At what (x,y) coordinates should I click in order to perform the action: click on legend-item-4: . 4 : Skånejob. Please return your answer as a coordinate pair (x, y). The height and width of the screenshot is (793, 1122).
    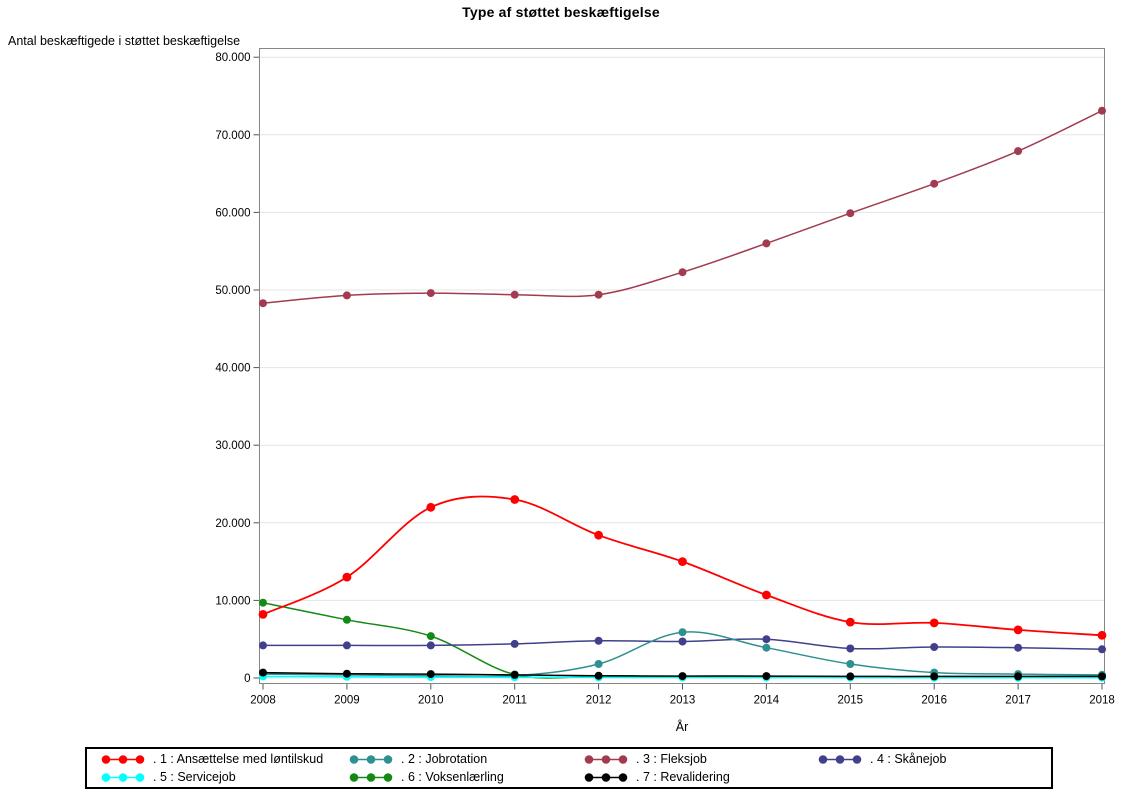
    Looking at the image, I should click on (934, 759).